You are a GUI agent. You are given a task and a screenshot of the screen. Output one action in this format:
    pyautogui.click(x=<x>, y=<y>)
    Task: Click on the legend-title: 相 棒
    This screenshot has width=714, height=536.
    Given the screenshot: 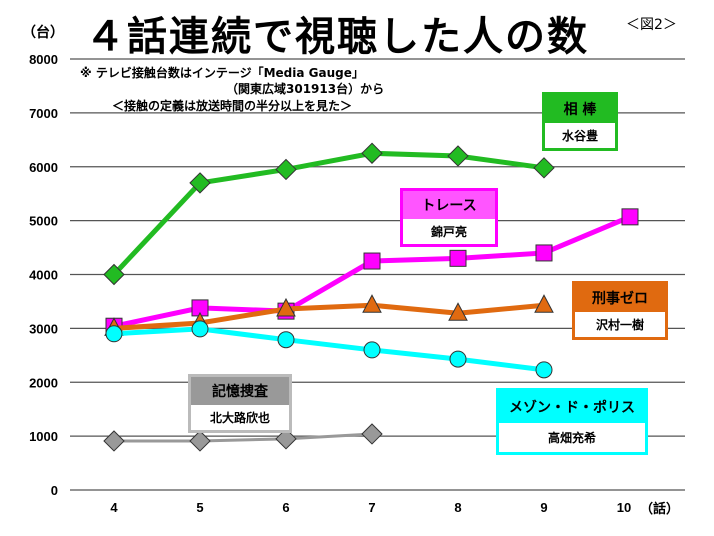 What is the action you would take?
    pyautogui.click(x=580, y=109)
    